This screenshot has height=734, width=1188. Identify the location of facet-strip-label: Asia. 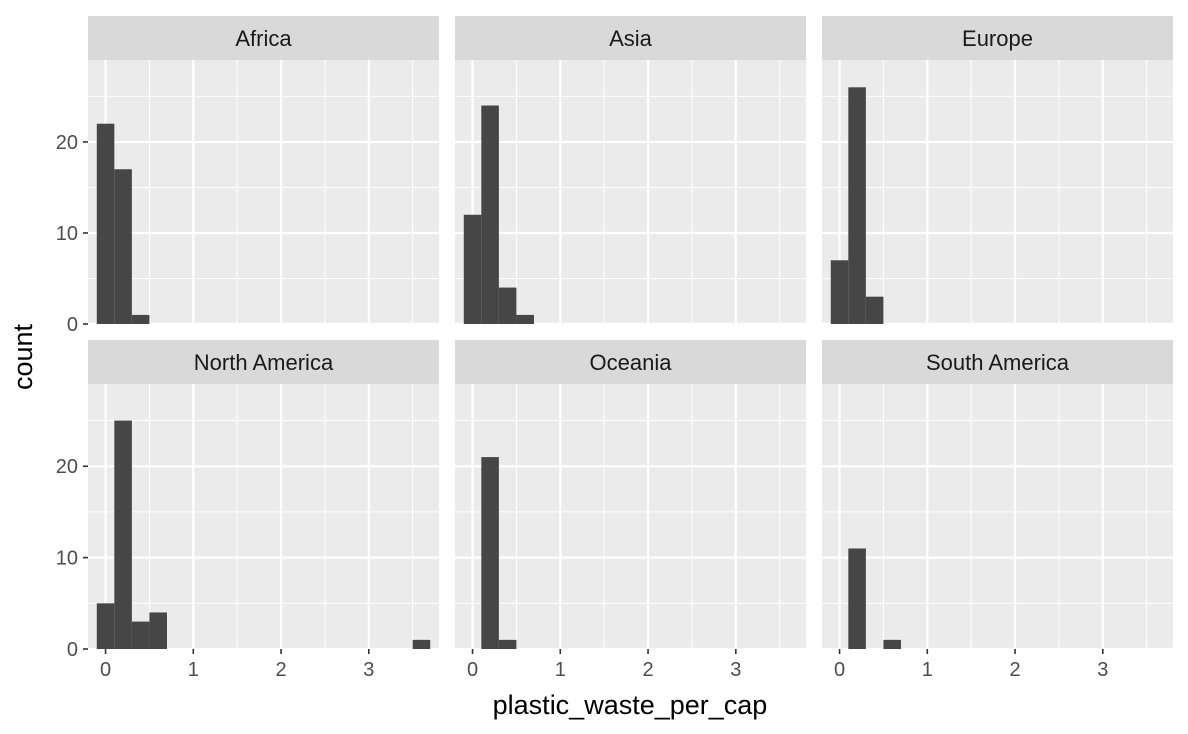
(631, 38).